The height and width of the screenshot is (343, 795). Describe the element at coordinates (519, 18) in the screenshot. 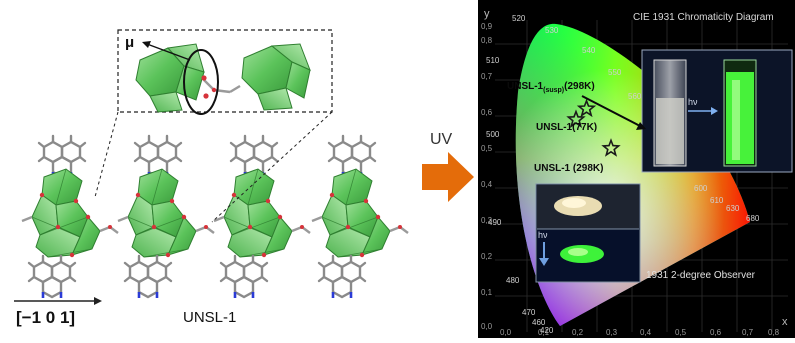

I see `wavelength-label: 520` at that location.